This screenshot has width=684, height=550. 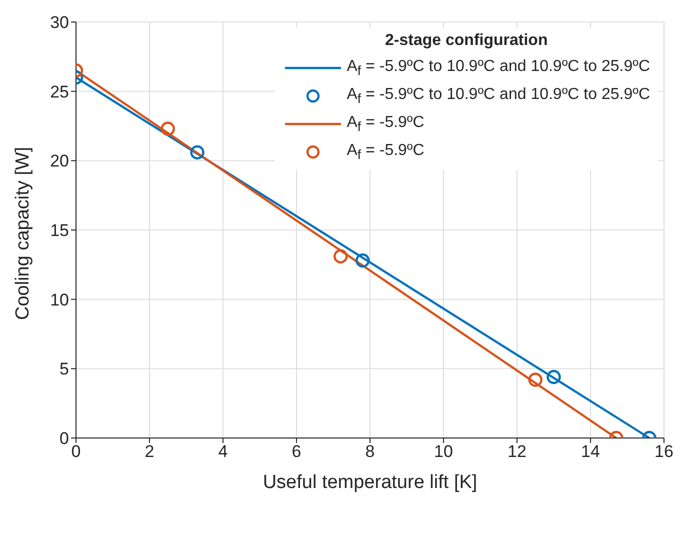 What do you see at coordinates (297, 452) in the screenshot?
I see `x-tick-label: 6` at bounding box center [297, 452].